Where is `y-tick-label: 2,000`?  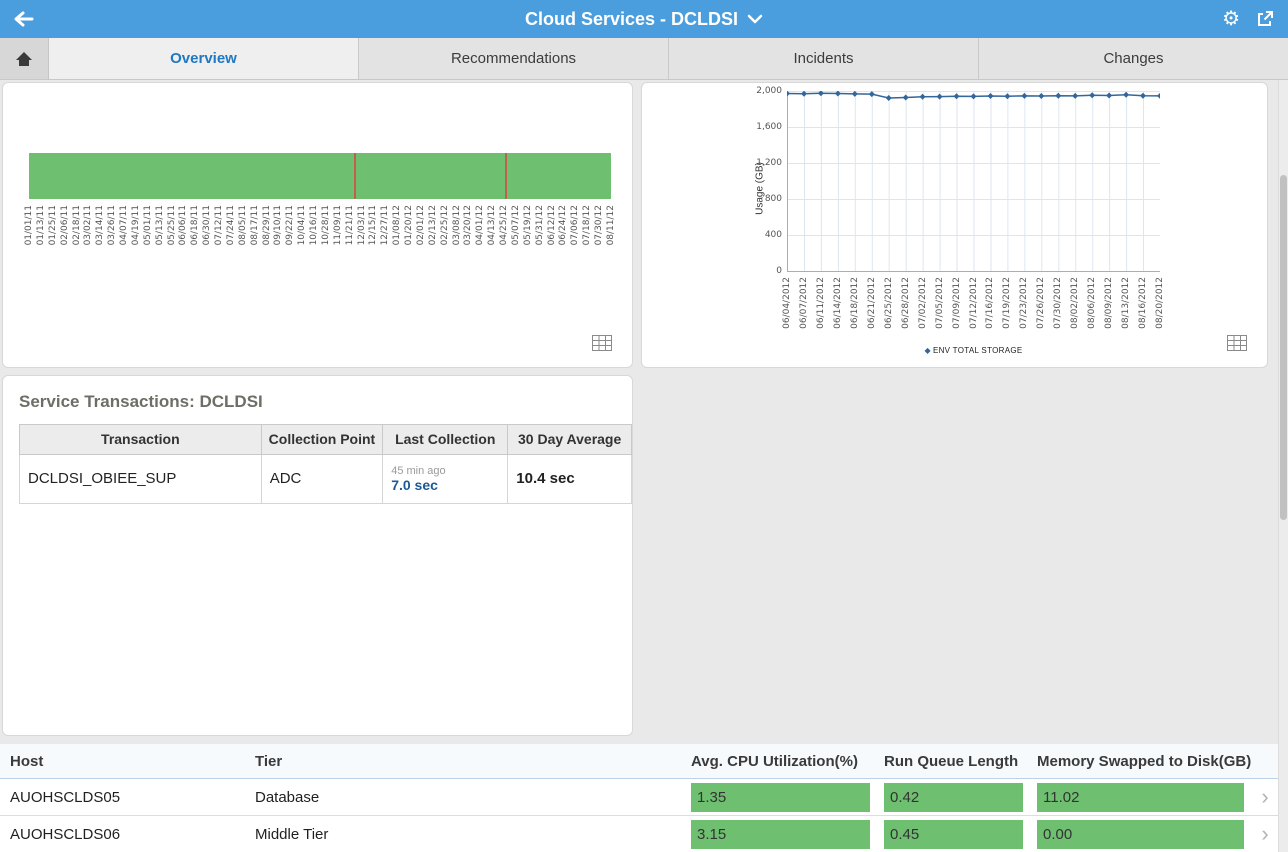 y-tick-label: 2,000 is located at coordinates (769, 91).